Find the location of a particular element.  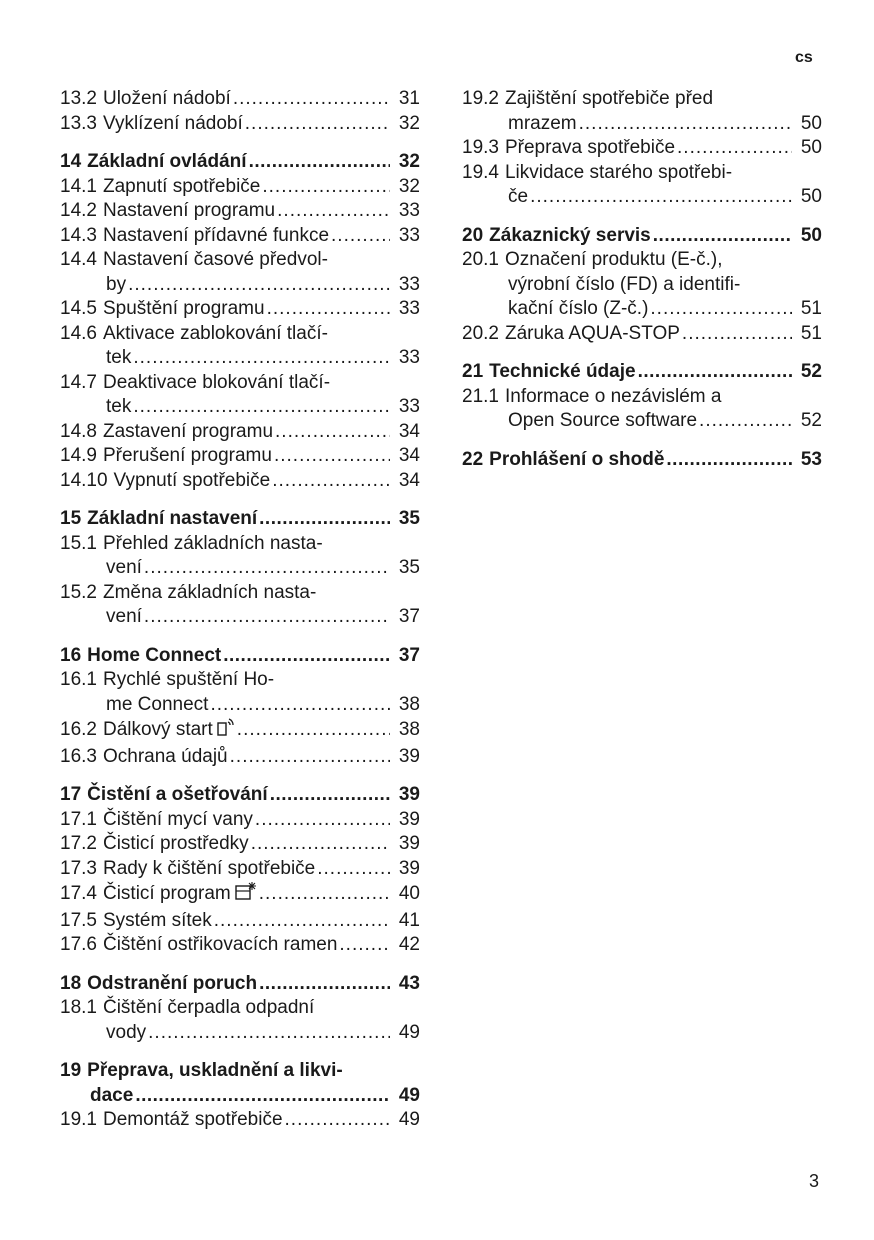

toc-number: 22 is located at coordinates (473, 459).